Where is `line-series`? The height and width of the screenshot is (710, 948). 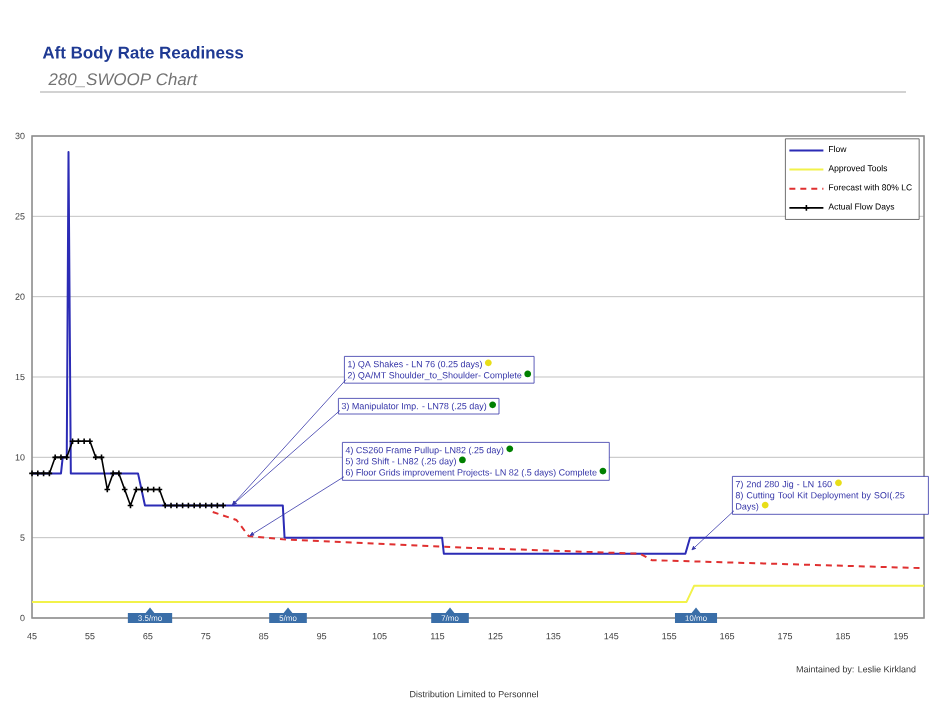 line-series is located at coordinates (568, 540).